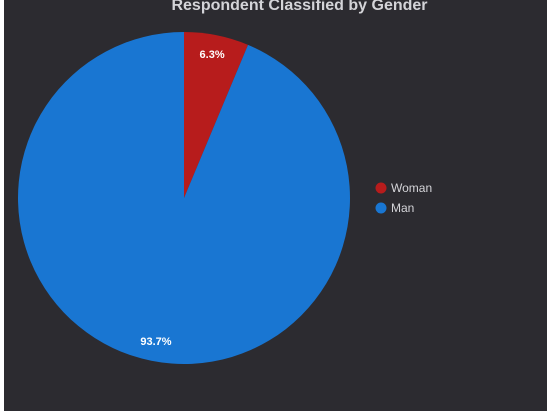 Image resolution: width=547 pixels, height=411 pixels. I want to click on legend-item-woman: Woman, so click(404, 188).